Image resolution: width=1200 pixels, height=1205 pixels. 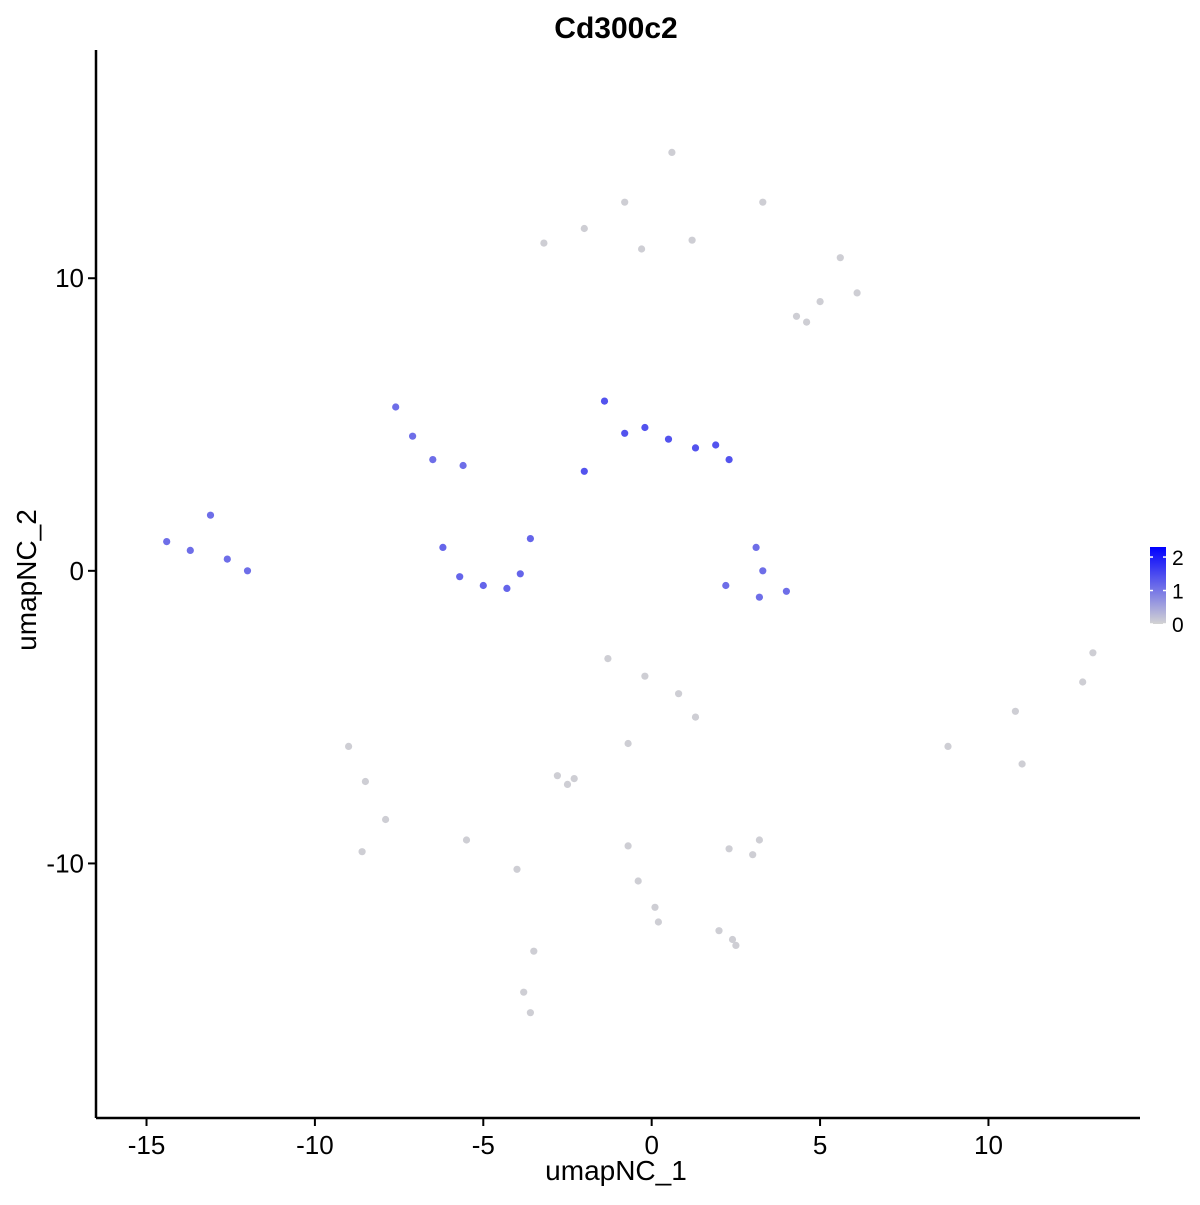 I want to click on legend-tick-label: 0, so click(x=1178, y=625).